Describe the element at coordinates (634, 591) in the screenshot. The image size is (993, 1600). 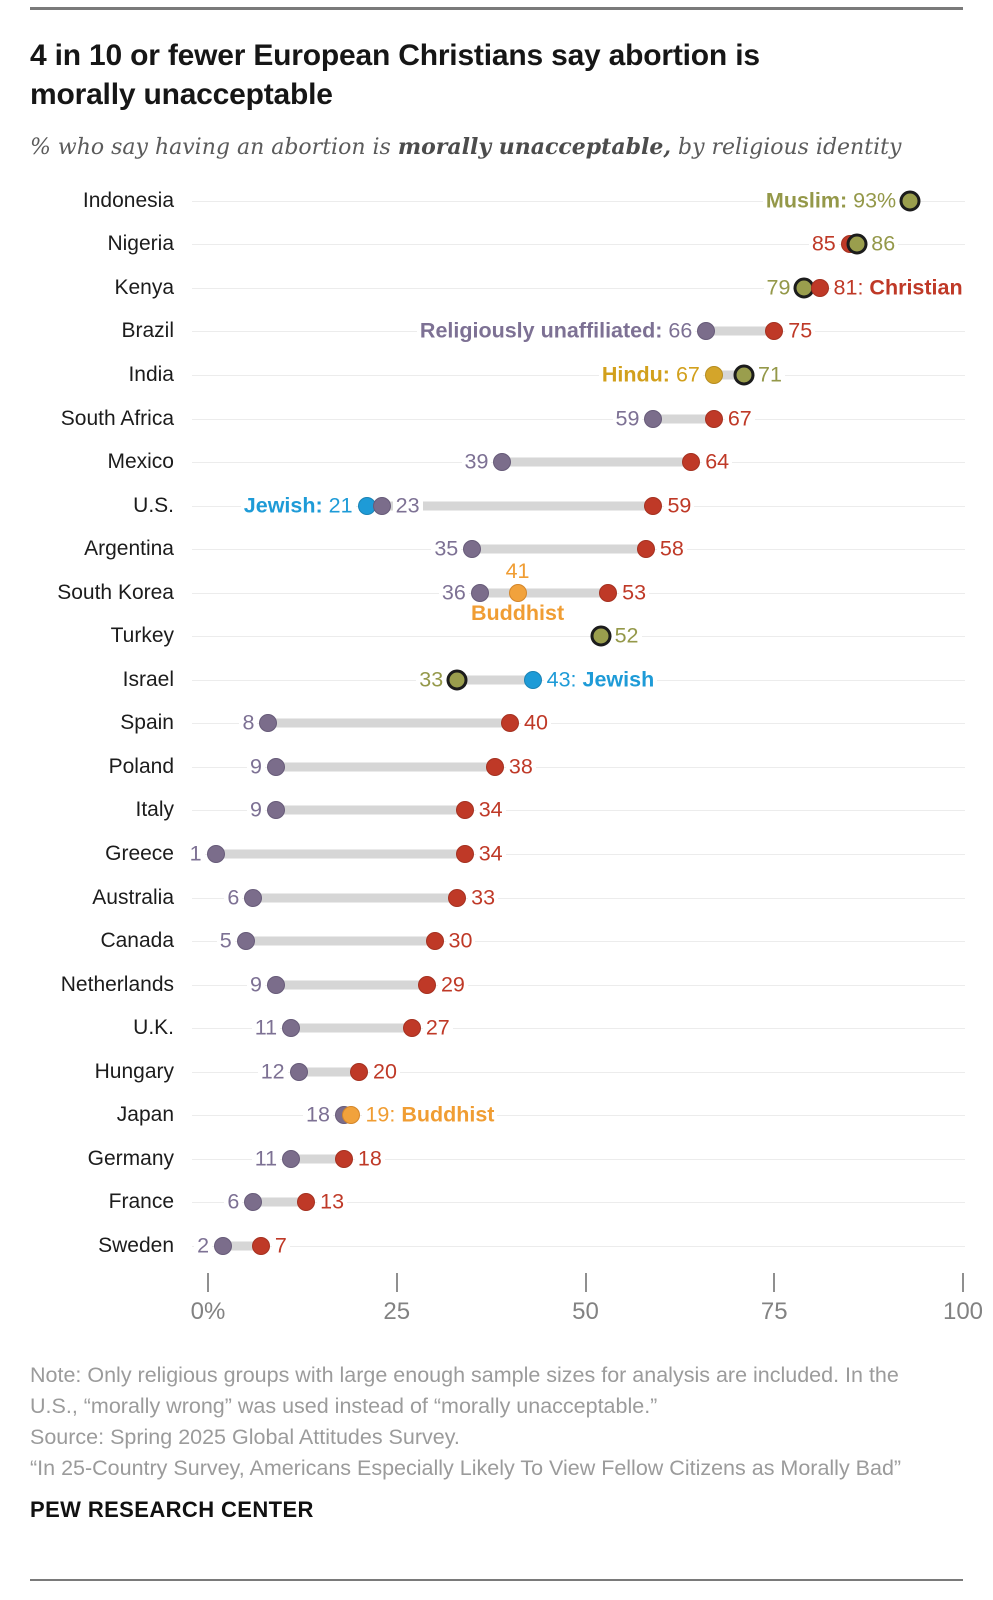
I see `value-label-part: 53` at that location.